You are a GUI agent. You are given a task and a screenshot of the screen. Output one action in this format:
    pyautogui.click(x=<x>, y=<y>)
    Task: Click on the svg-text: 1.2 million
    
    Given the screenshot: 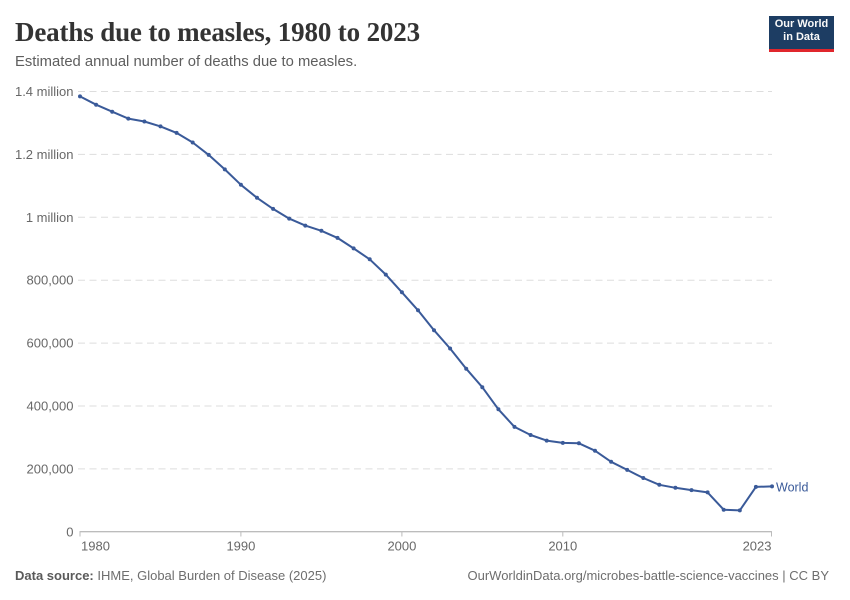 What is the action you would take?
    pyautogui.click(x=44, y=154)
    